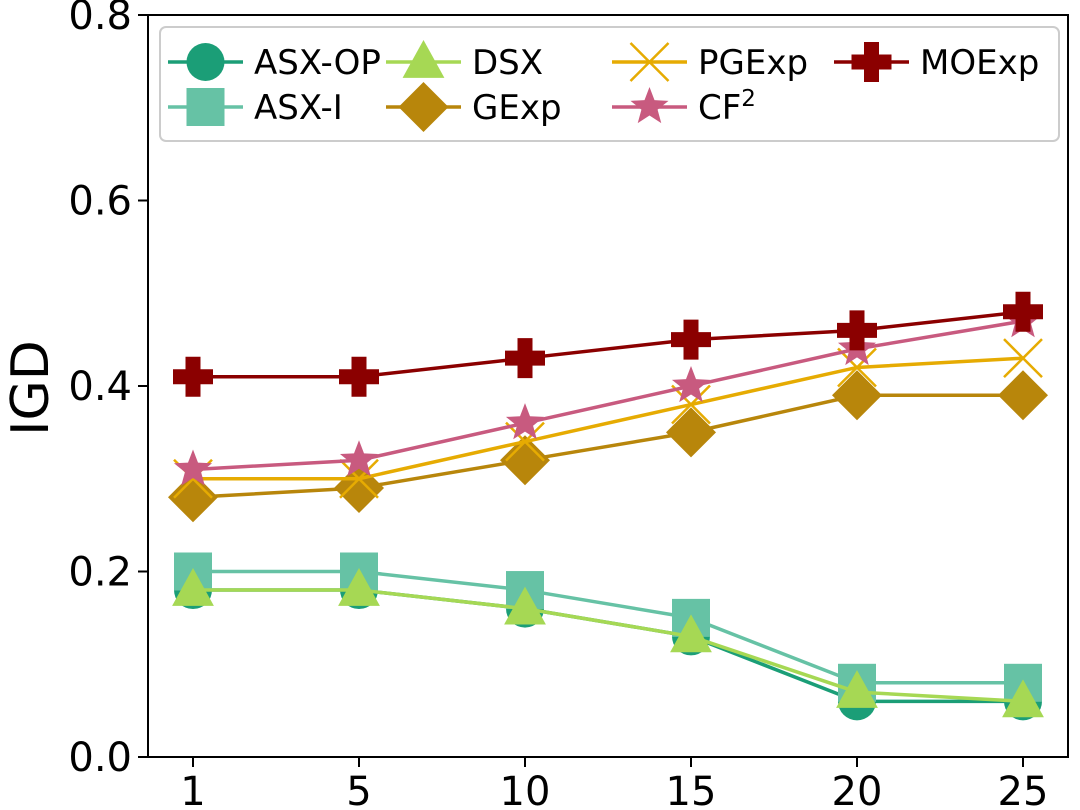 This screenshot has width=1080, height=810. What do you see at coordinates (871, 62) in the screenshot?
I see `legend-marker-moexp` at bounding box center [871, 62].